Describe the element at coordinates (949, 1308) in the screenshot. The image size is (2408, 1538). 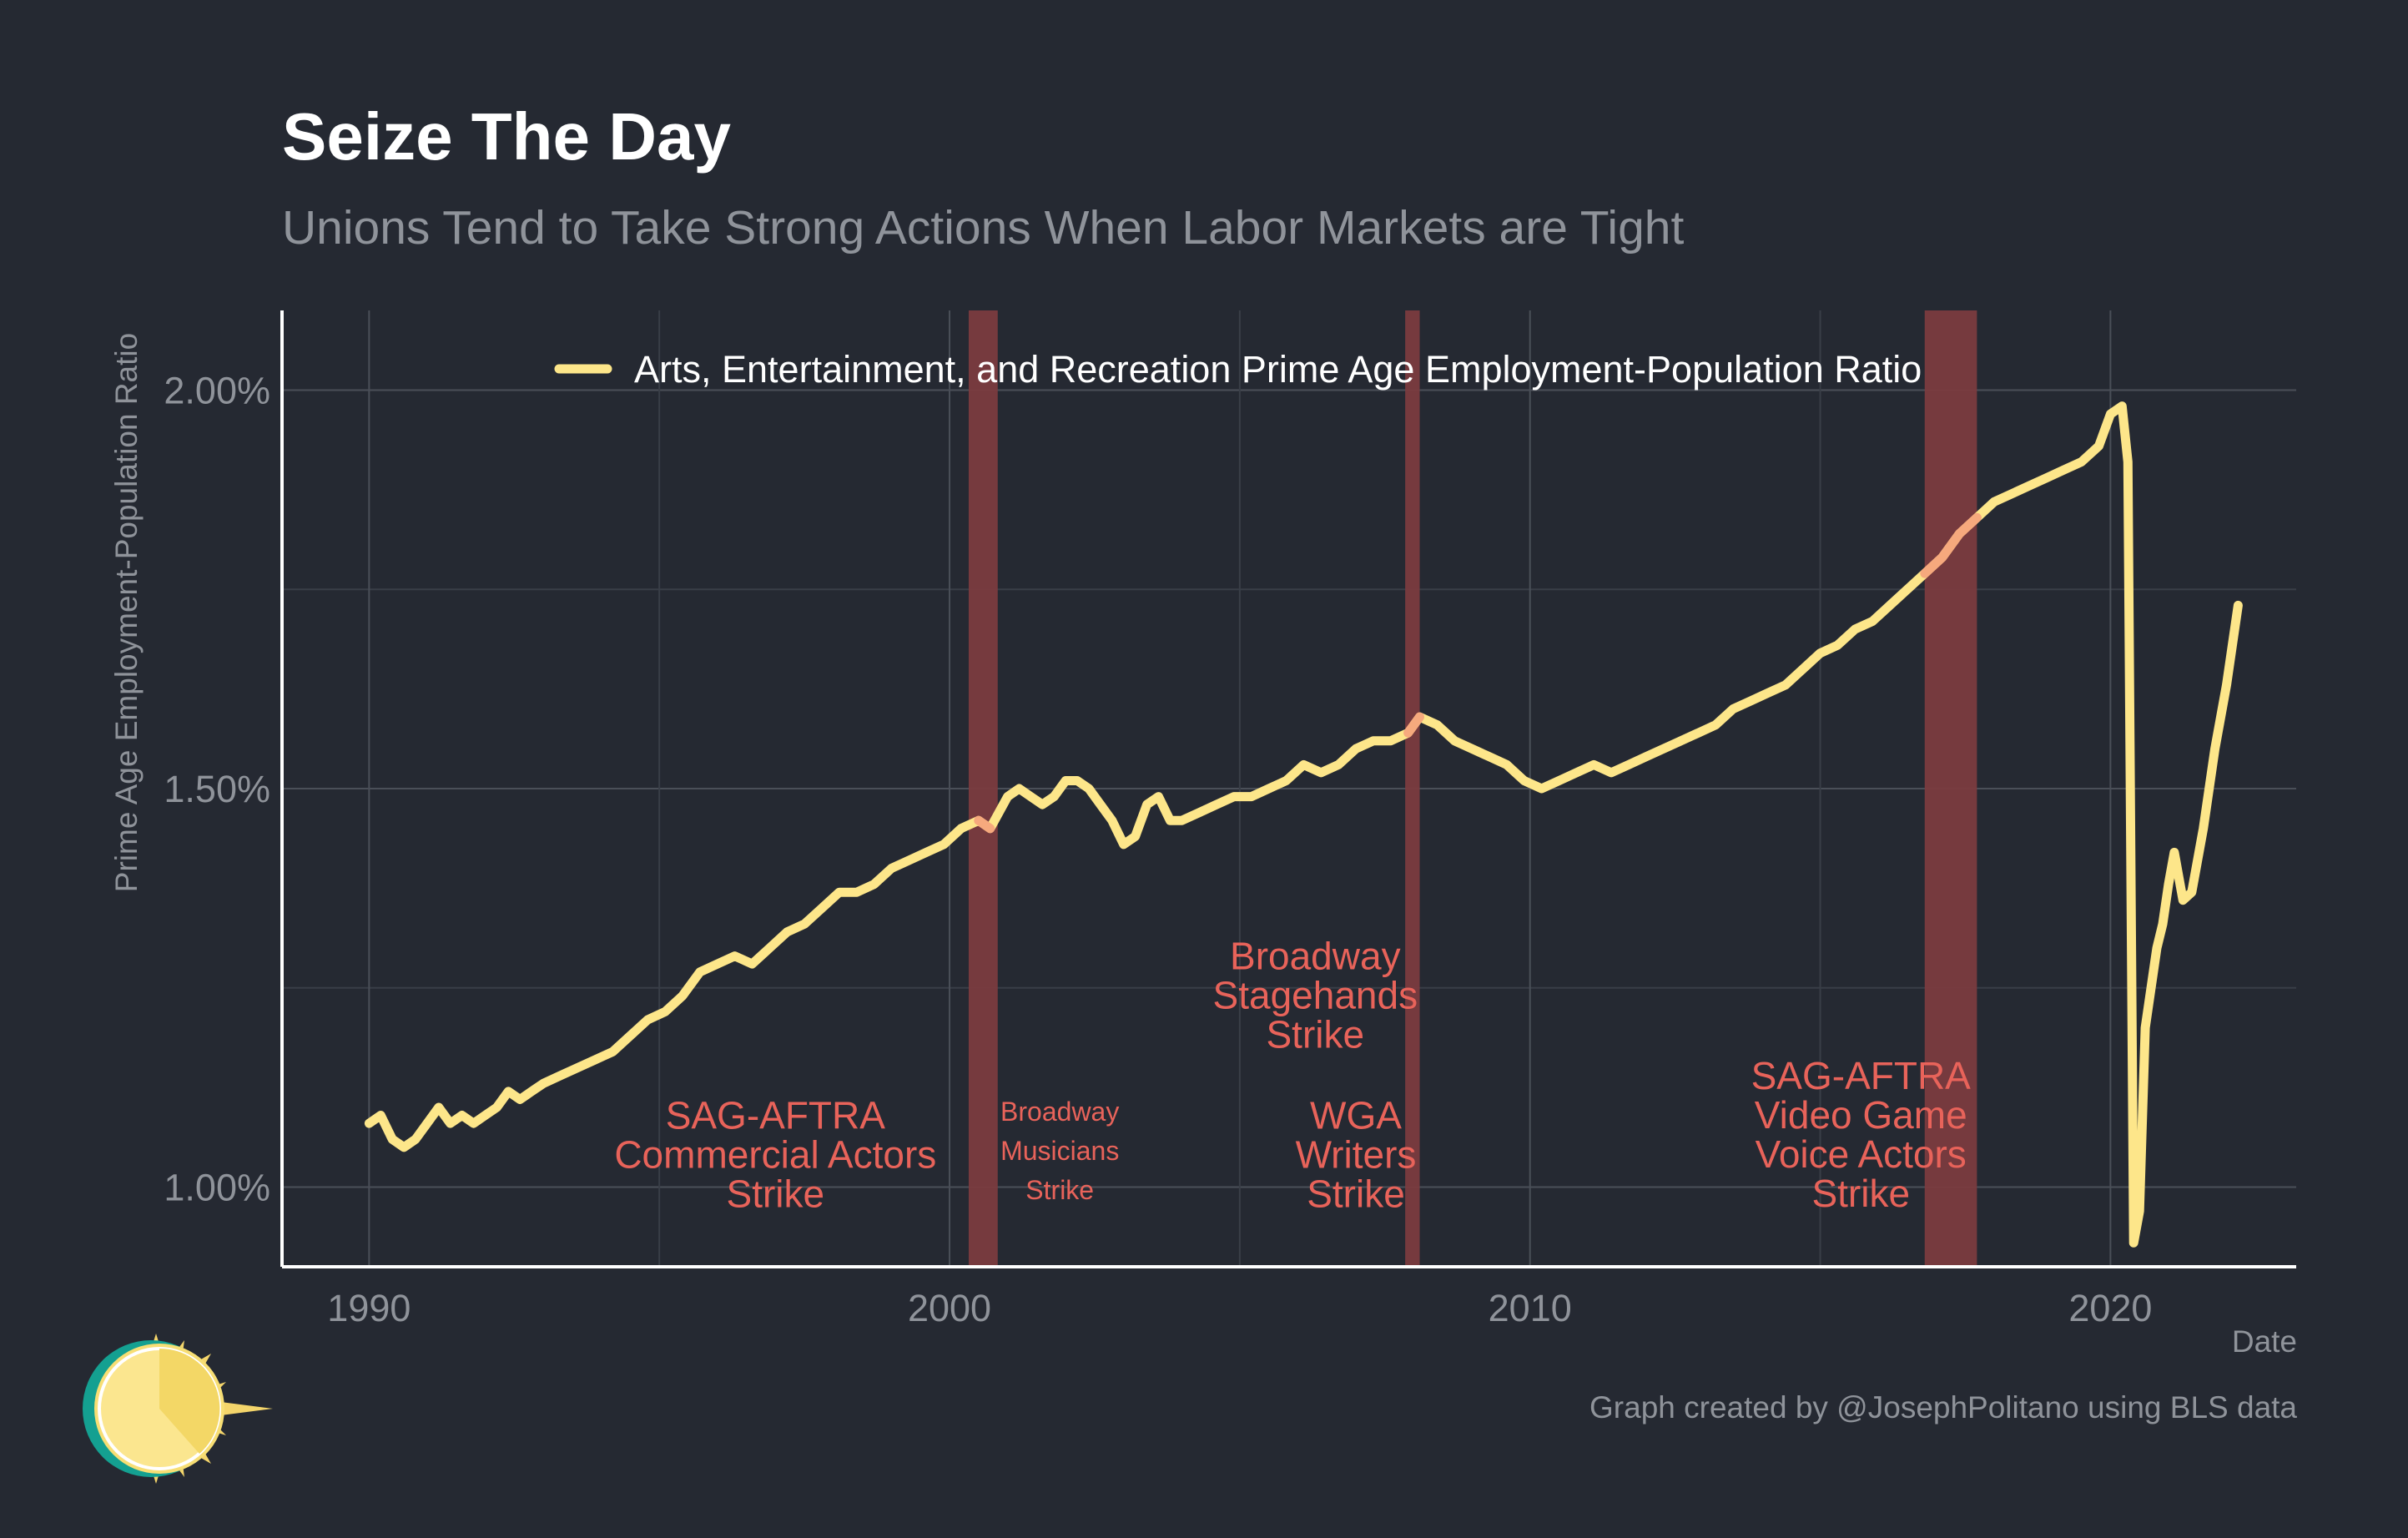
I see `x-tick-label: 2000` at that location.